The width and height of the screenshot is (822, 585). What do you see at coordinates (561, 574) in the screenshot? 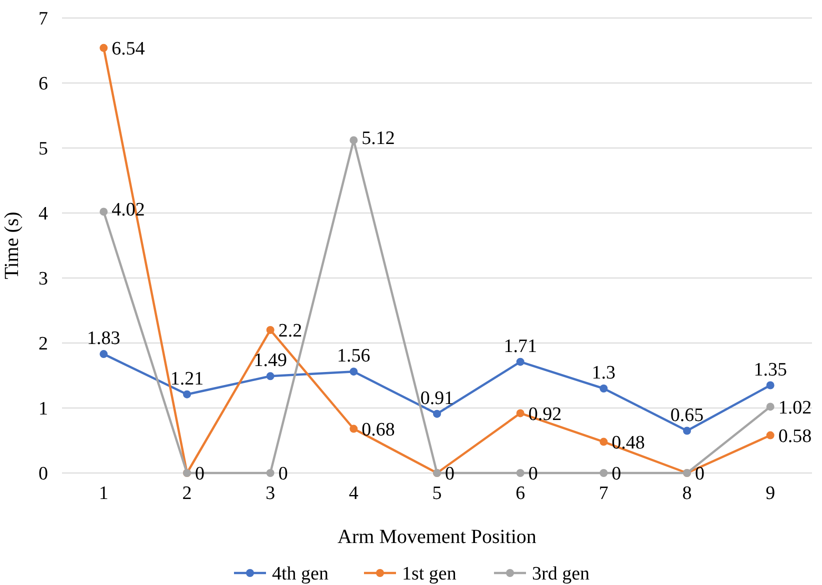
I see `legend-label: 3rd gen` at bounding box center [561, 574].